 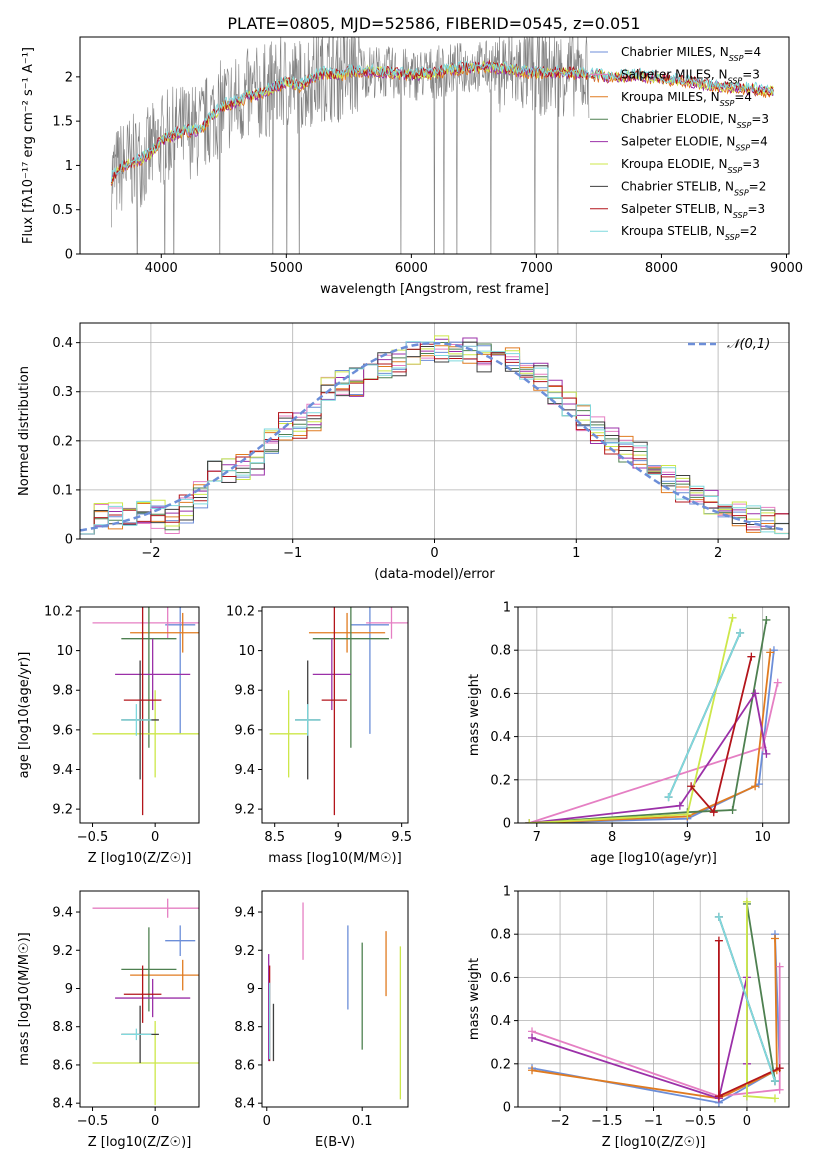 I want to click on normal-curve, so click(x=433, y=436).